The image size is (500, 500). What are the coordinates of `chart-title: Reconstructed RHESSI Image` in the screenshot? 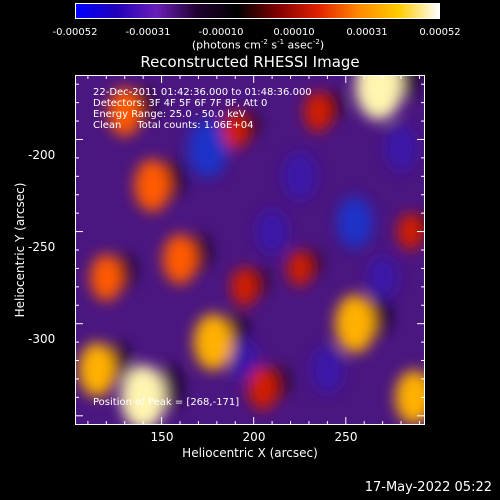 It's located at (250, 62).